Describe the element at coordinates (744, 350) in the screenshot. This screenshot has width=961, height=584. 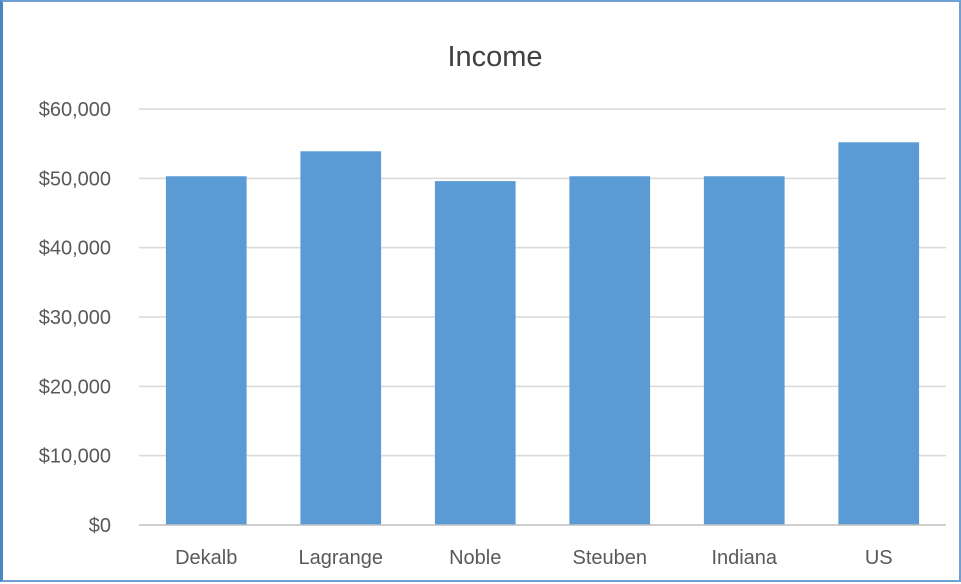
I see `bar-indiana` at that location.